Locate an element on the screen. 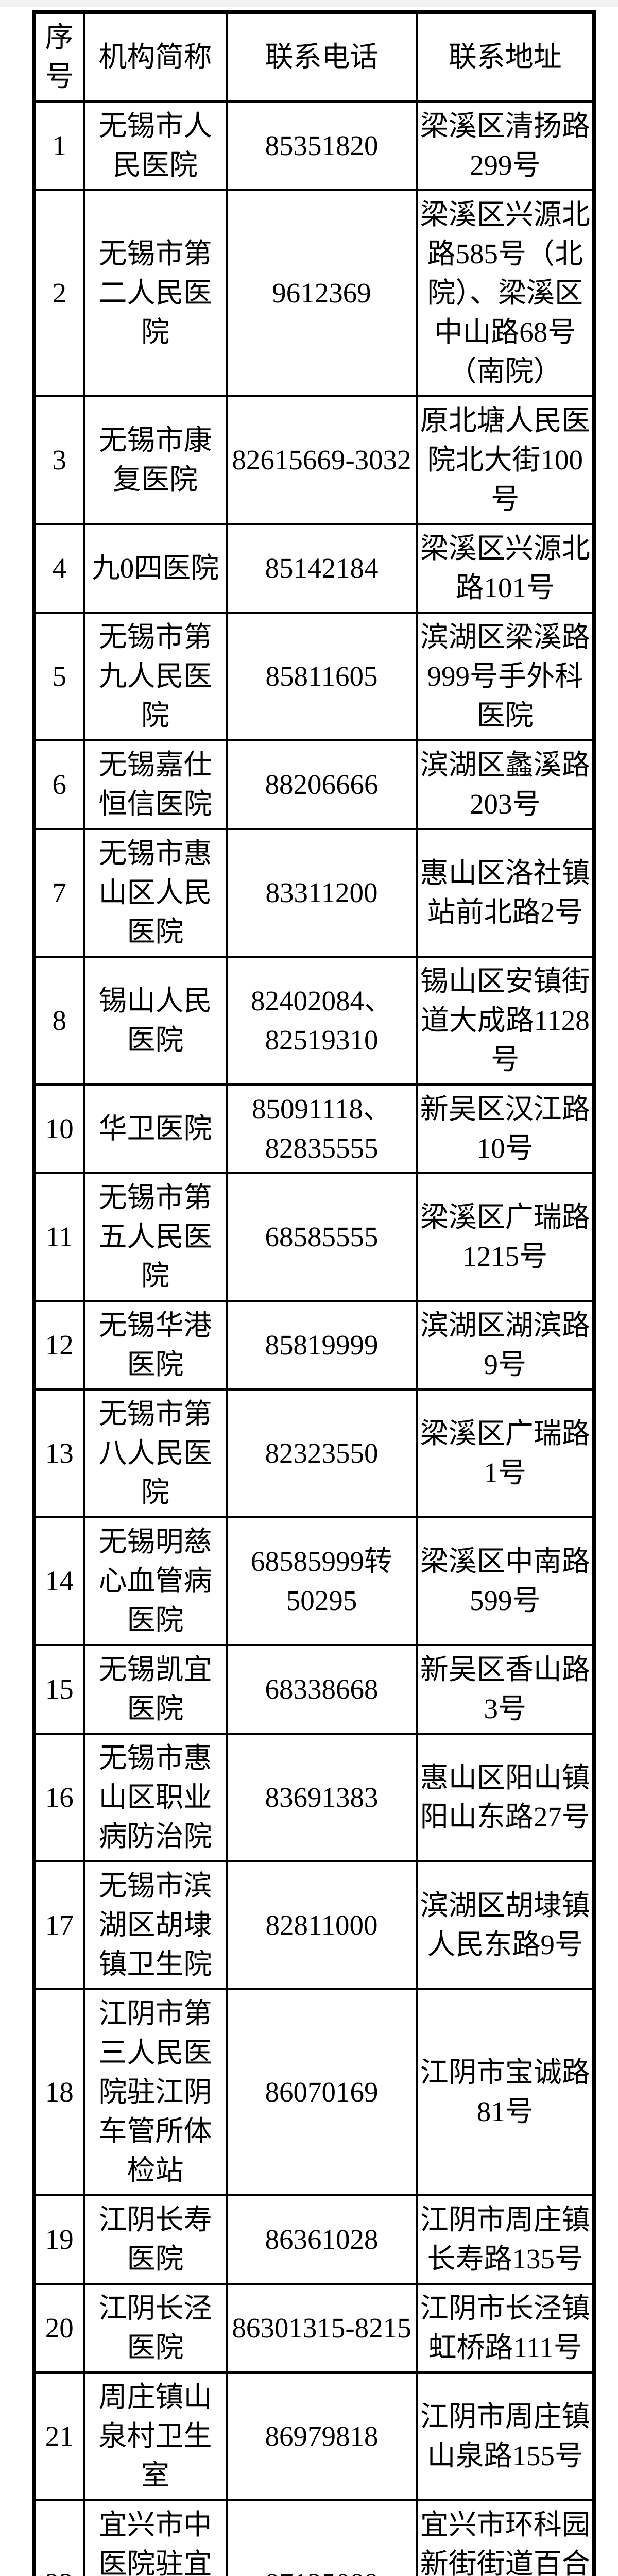 The height and width of the screenshot is (2576, 618). phone-cell: 82323550 is located at coordinates (322, 1453).